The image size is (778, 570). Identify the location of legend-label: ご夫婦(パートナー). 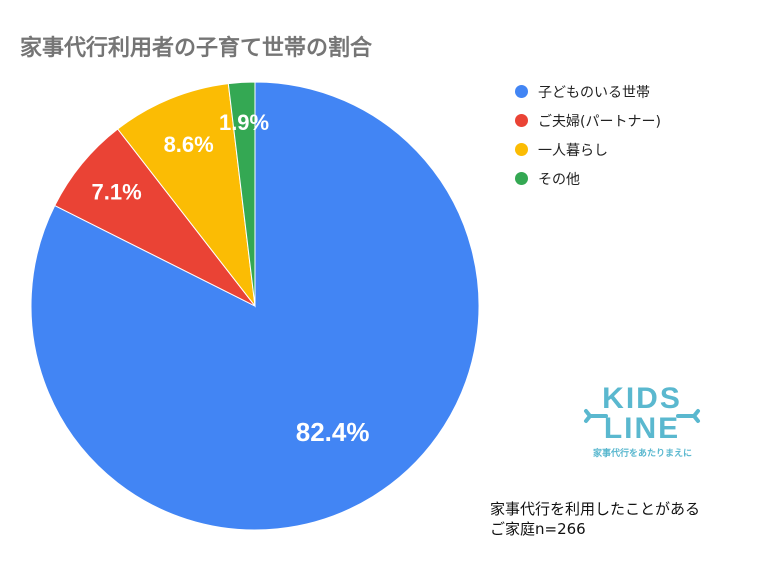
(599, 121).